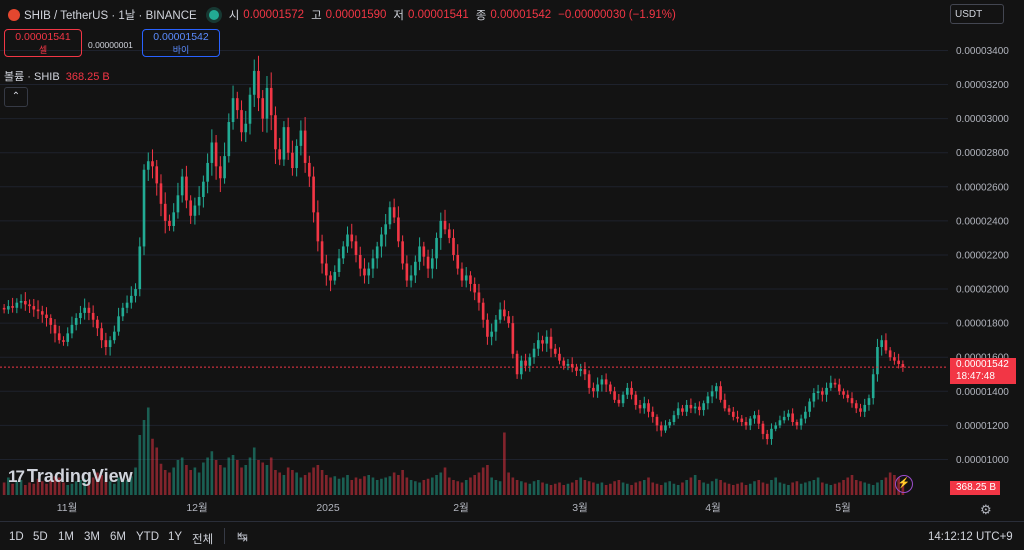 This screenshot has height=550, width=1024. What do you see at coordinates (70, 476) in the screenshot?
I see `tradingview-logo: 17 TradingView` at bounding box center [70, 476].